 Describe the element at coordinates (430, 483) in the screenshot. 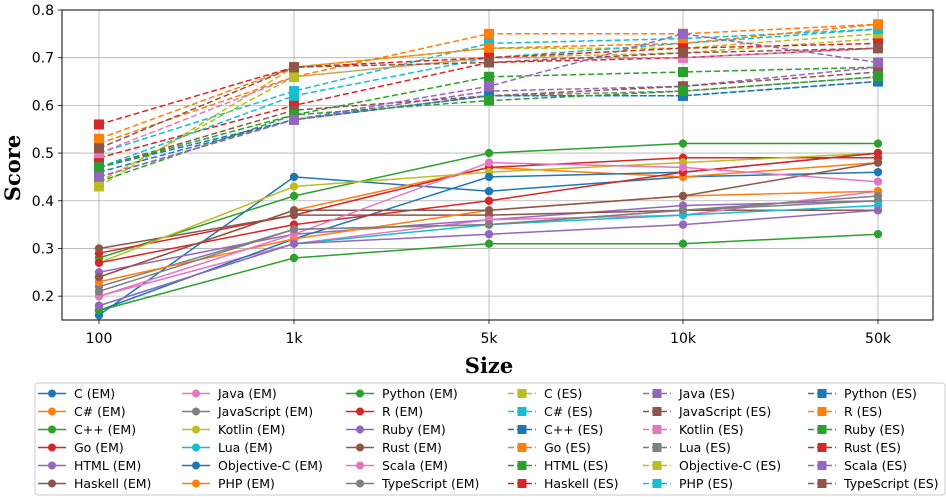

I see `legend-label: TypeScript (EM)` at that location.